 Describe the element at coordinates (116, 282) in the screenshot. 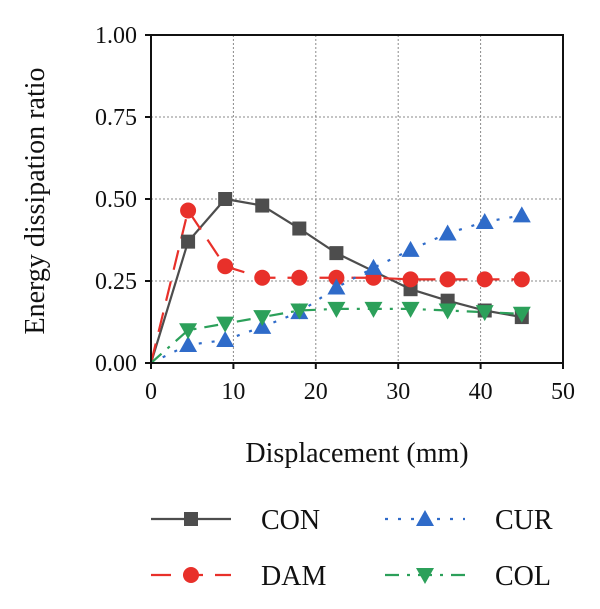

I see `y-tick-label: 0.25` at that location.